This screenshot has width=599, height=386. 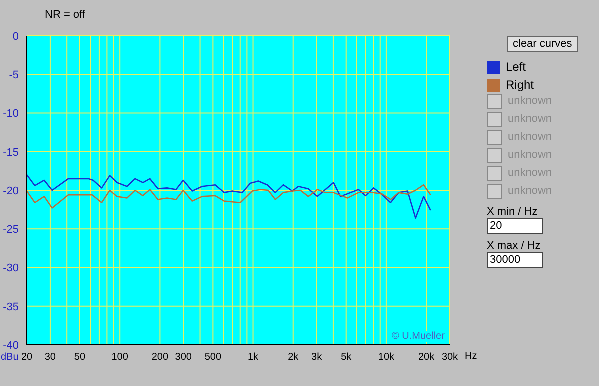 I want to click on x-tick-label: 500, so click(x=213, y=358).